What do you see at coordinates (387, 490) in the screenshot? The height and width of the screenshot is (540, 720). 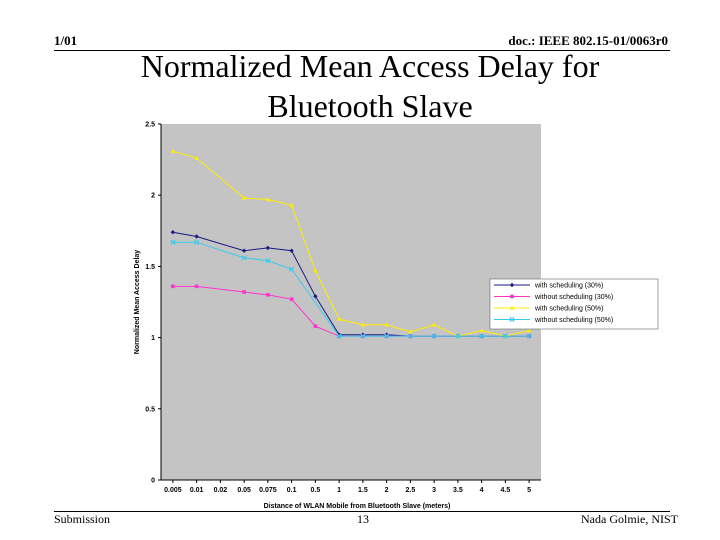 I see `x-tick-label: 2` at bounding box center [387, 490].